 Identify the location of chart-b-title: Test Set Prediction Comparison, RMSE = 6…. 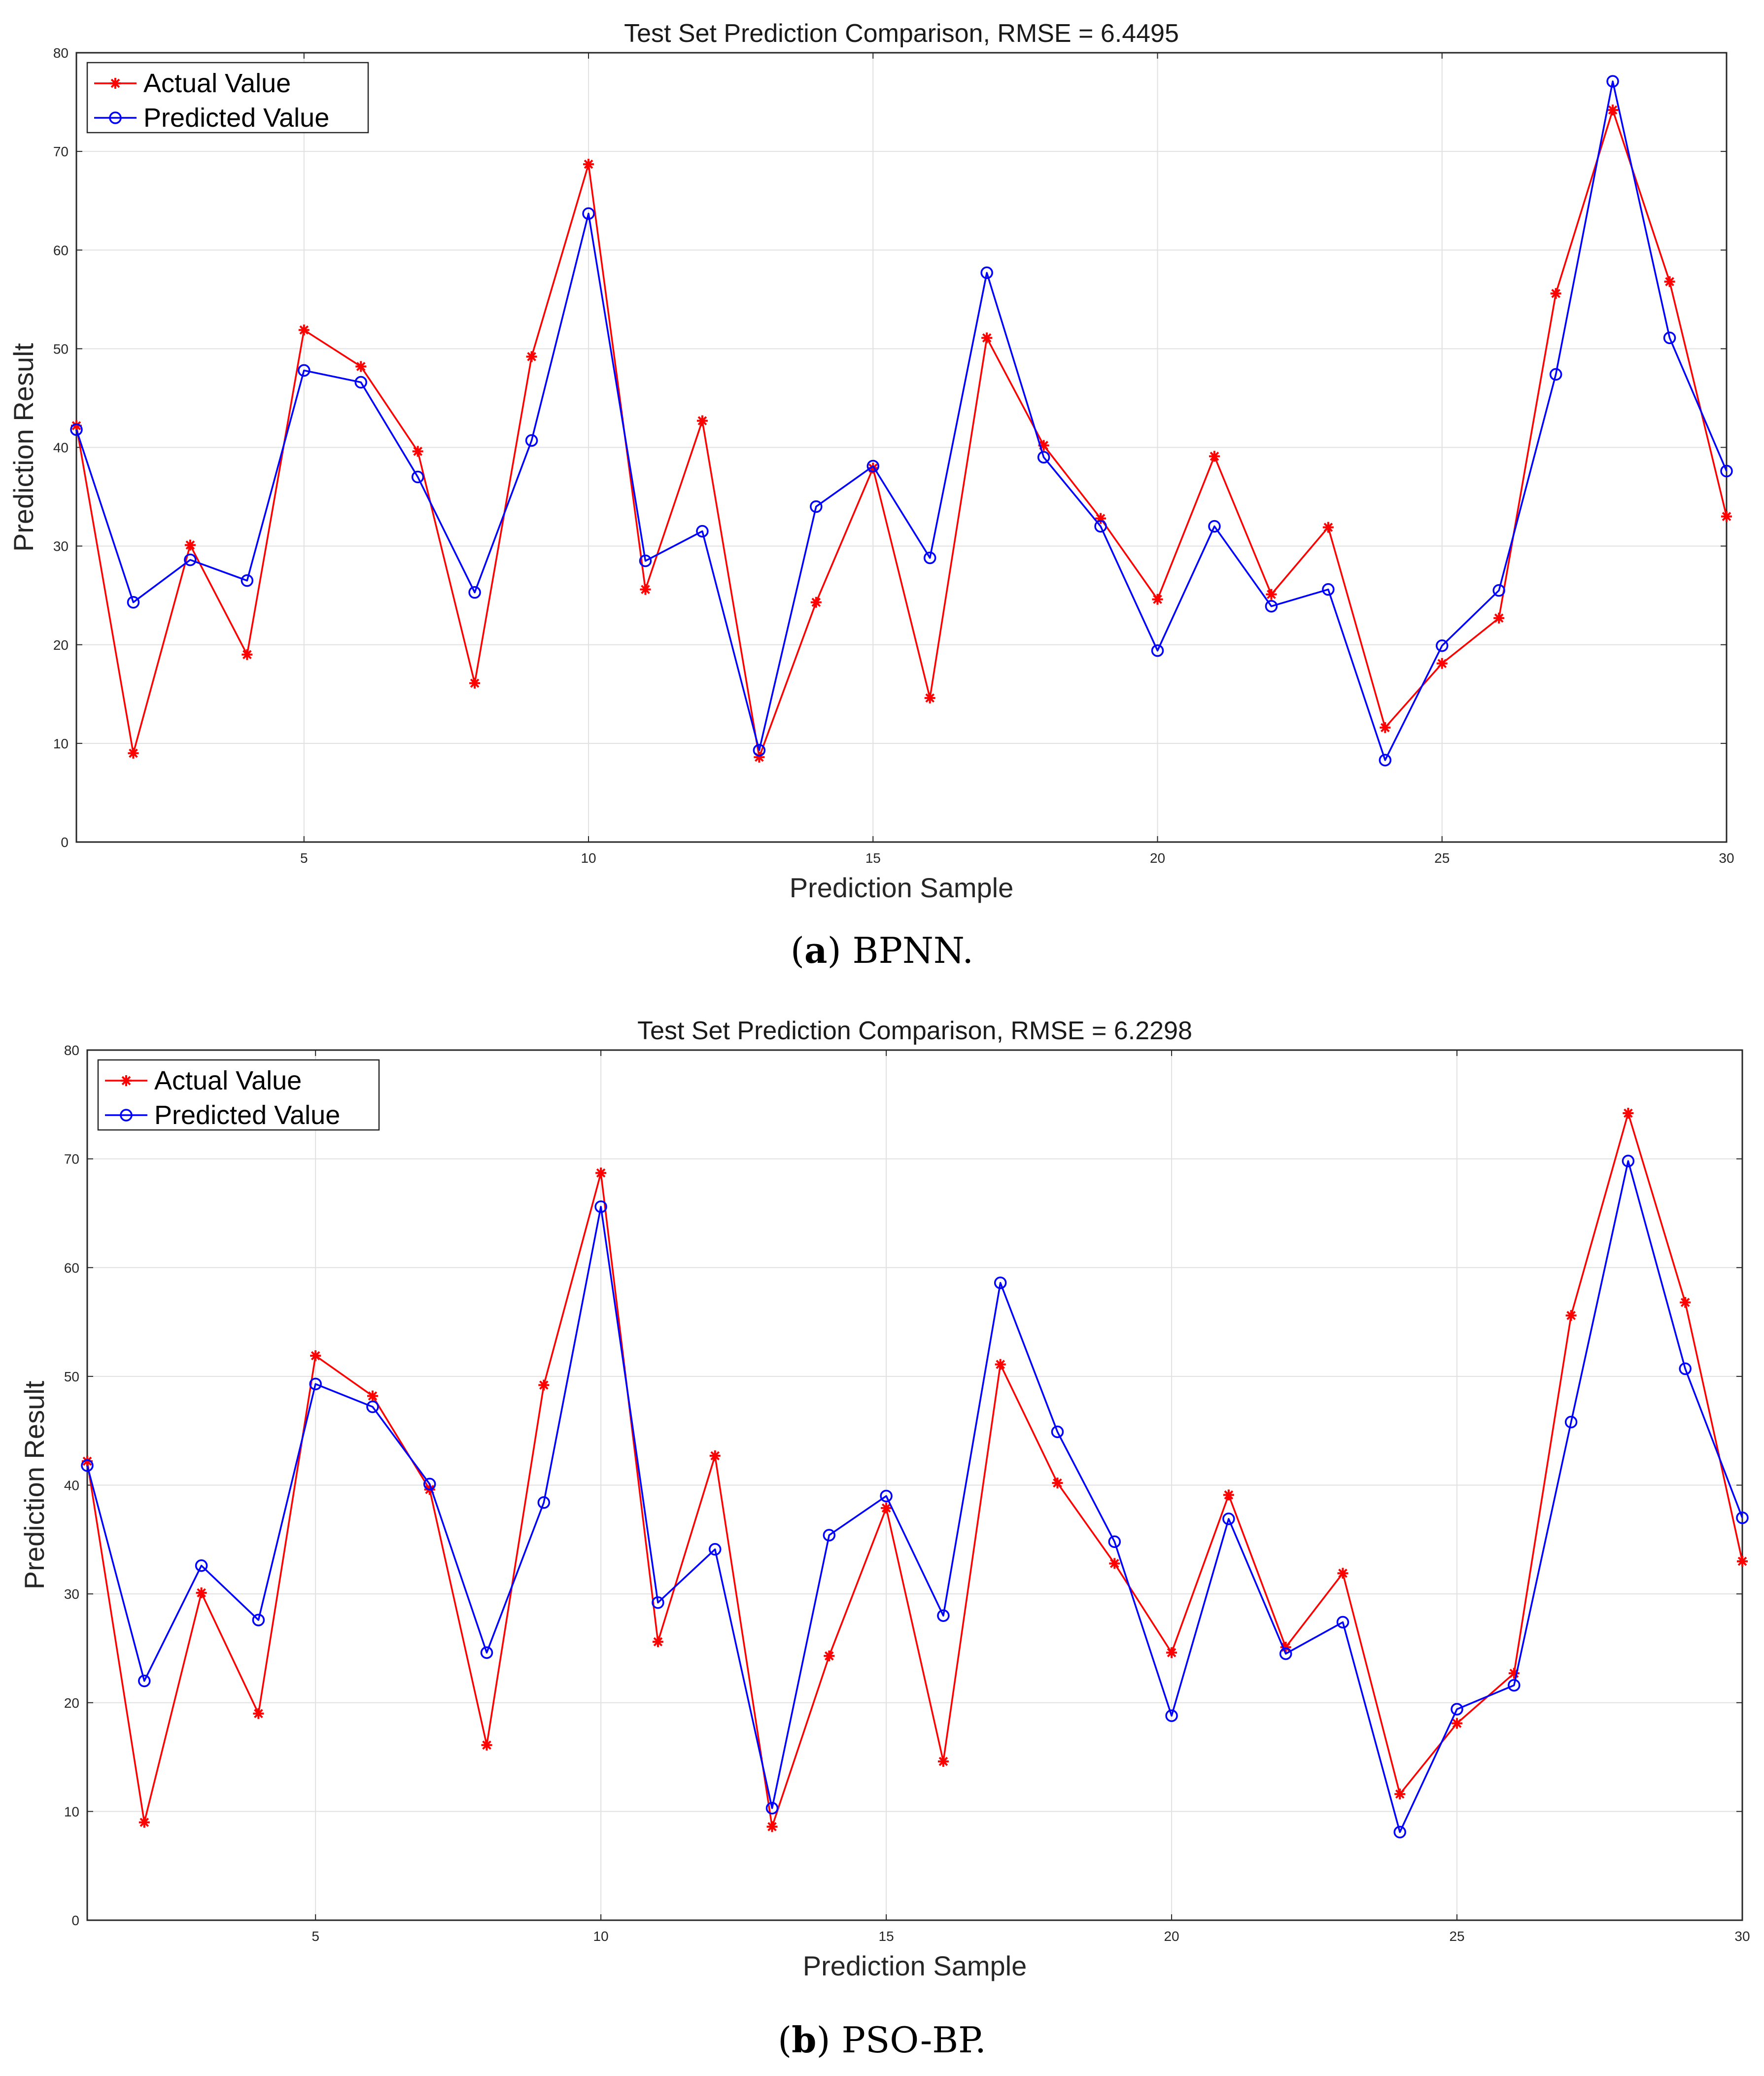
(914, 1031).